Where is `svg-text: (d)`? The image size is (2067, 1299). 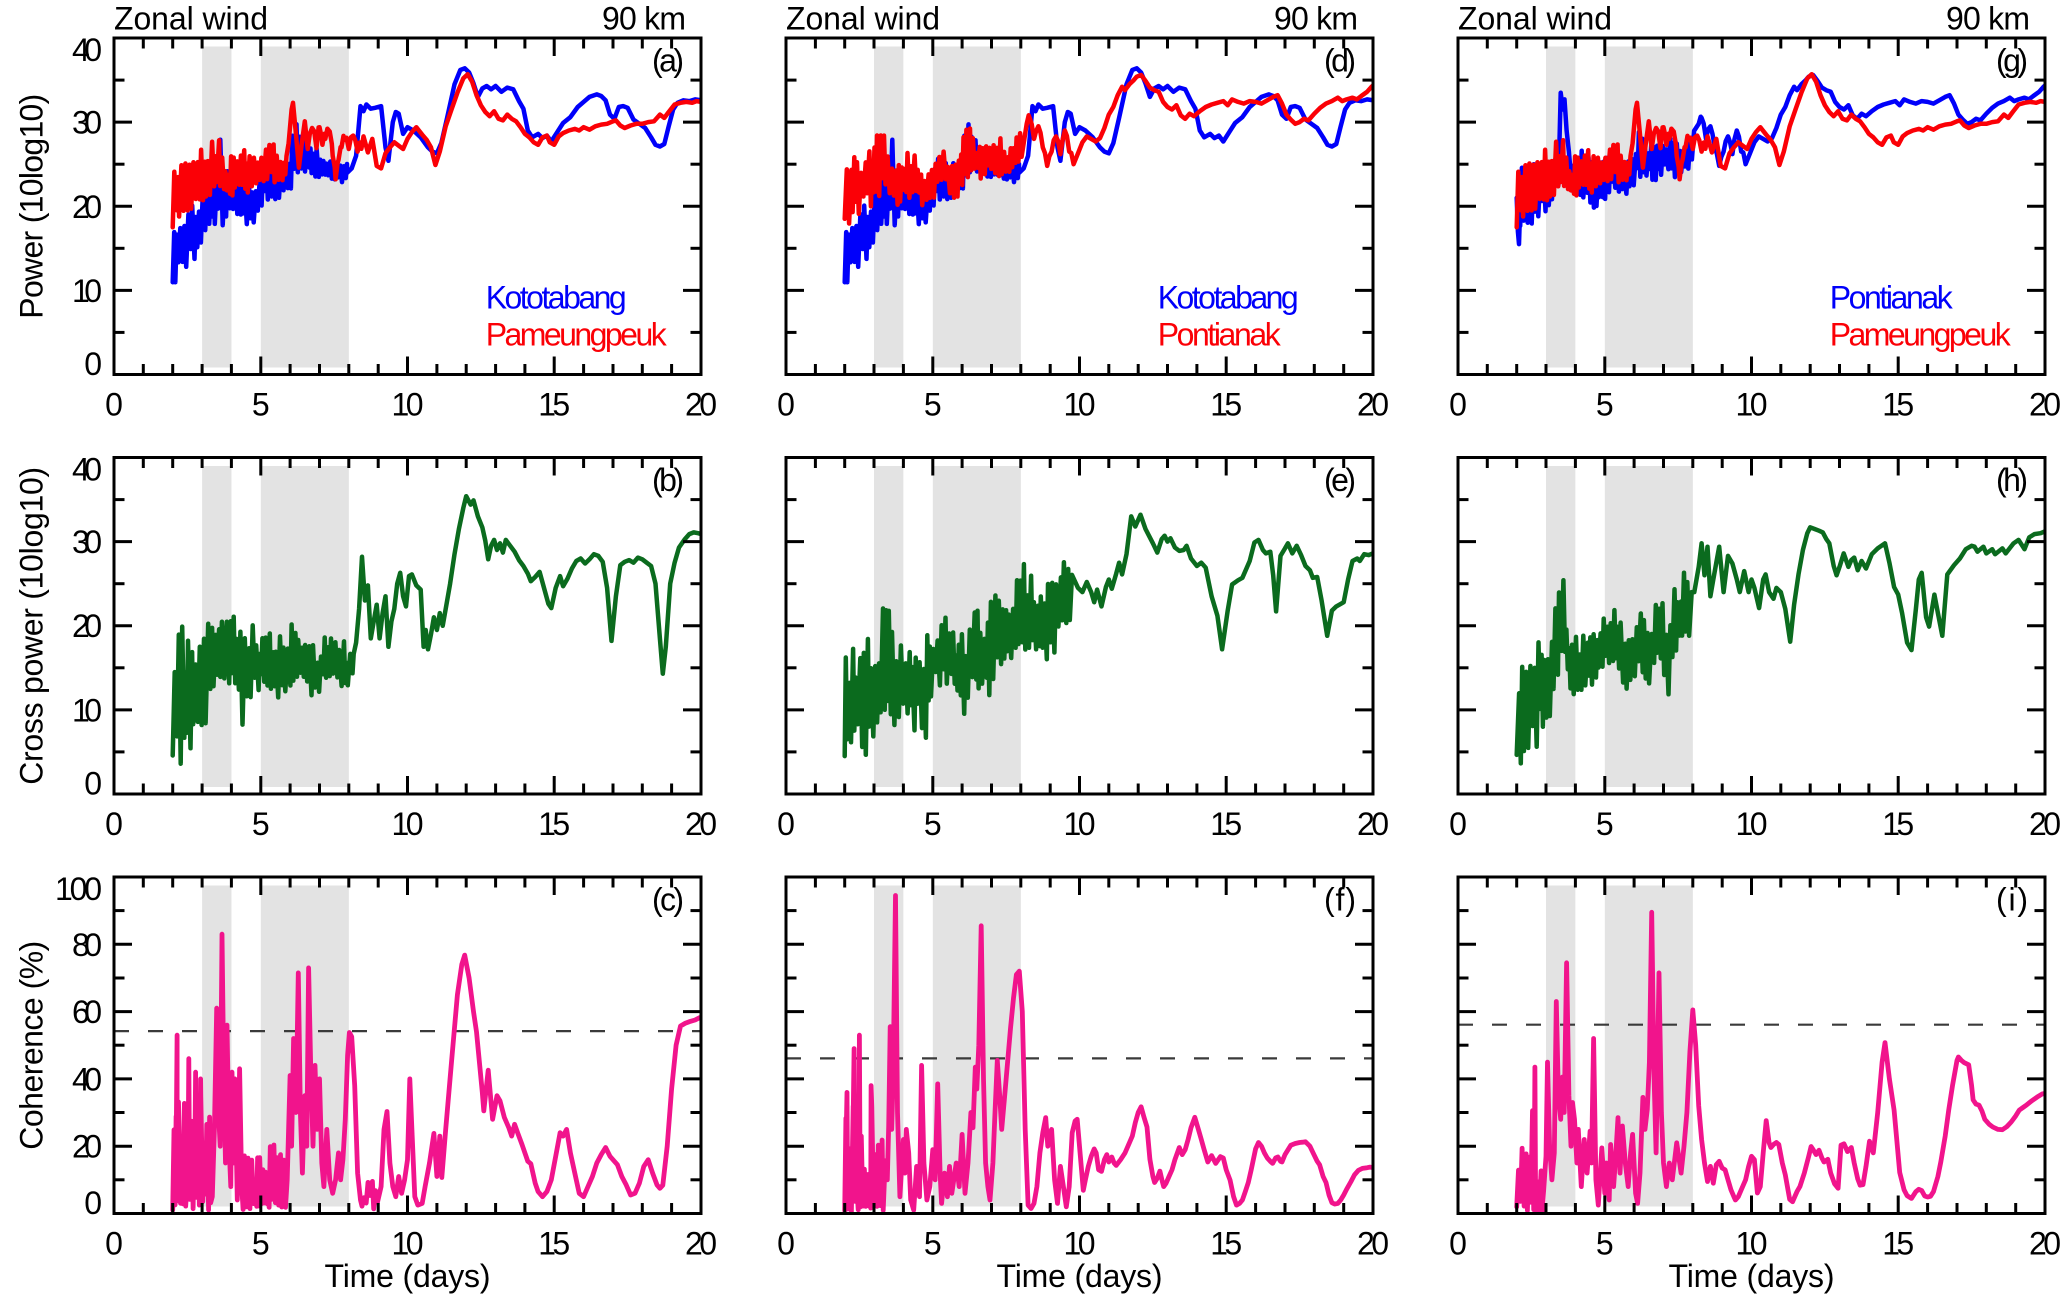 svg-text: (d) is located at coordinates (1340, 61).